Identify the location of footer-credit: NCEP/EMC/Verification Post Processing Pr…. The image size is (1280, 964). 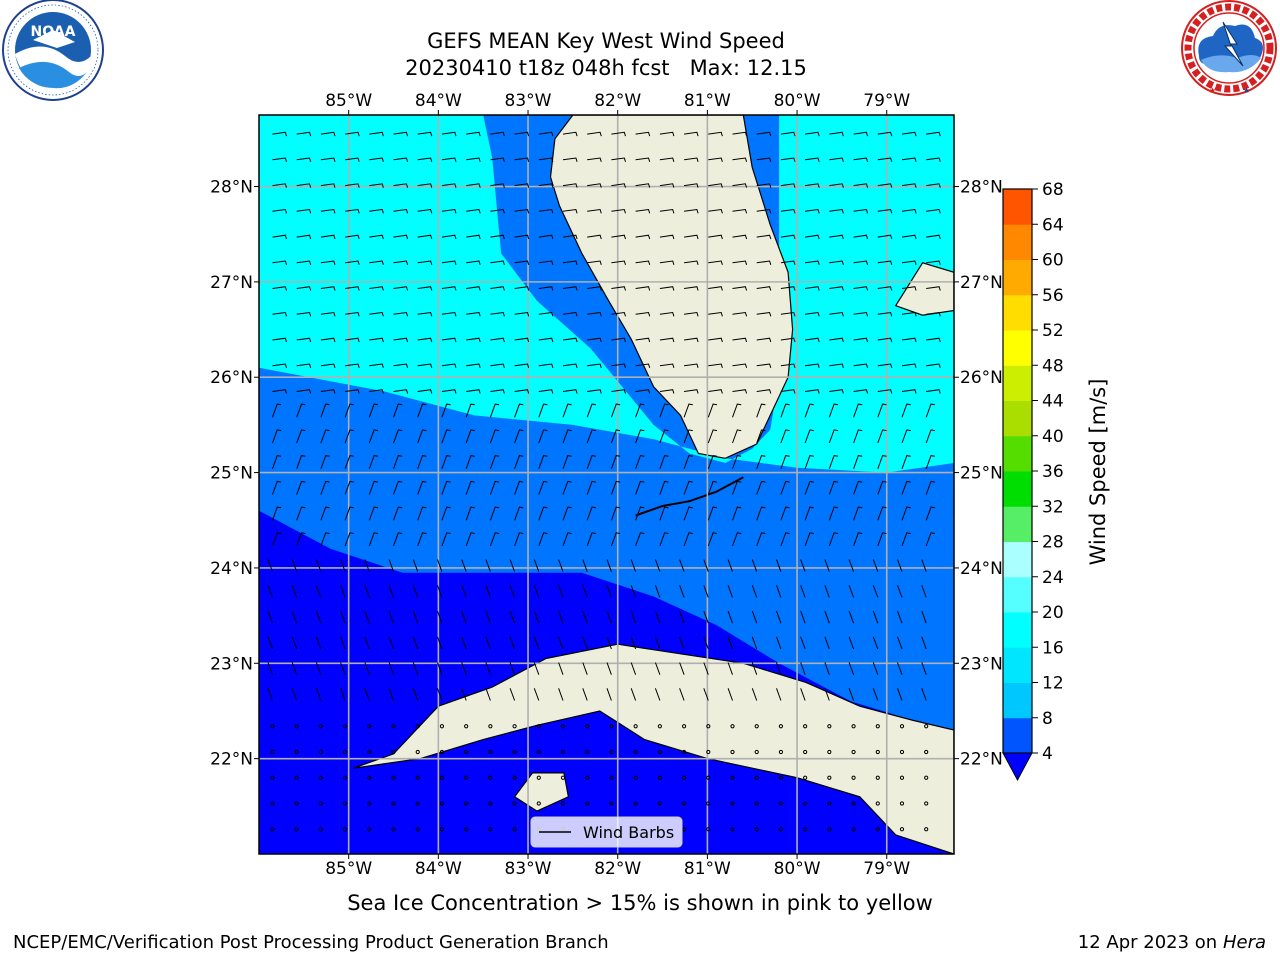
(311, 942).